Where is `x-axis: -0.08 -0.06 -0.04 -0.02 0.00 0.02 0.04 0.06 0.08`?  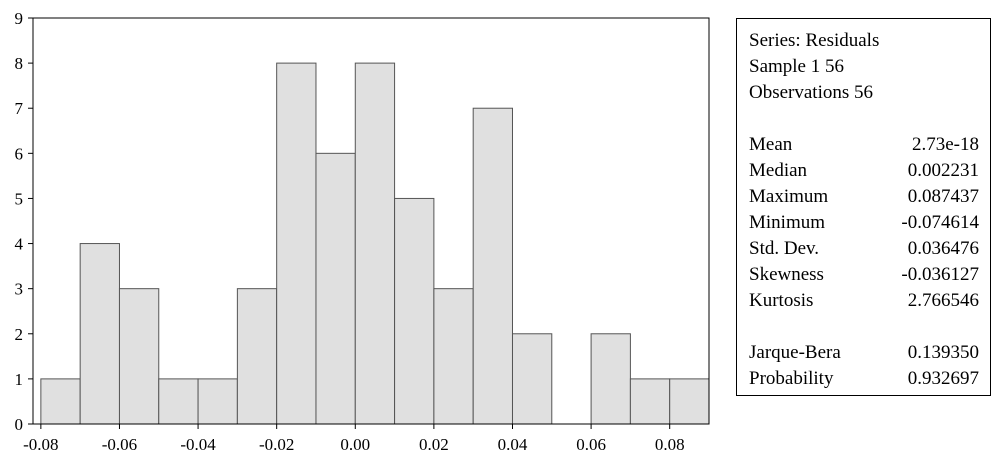
x-axis: -0.08 -0.06 -0.04 -0.02 0.00 0.02 0.04 0.06 0.08 is located at coordinates (354, 439).